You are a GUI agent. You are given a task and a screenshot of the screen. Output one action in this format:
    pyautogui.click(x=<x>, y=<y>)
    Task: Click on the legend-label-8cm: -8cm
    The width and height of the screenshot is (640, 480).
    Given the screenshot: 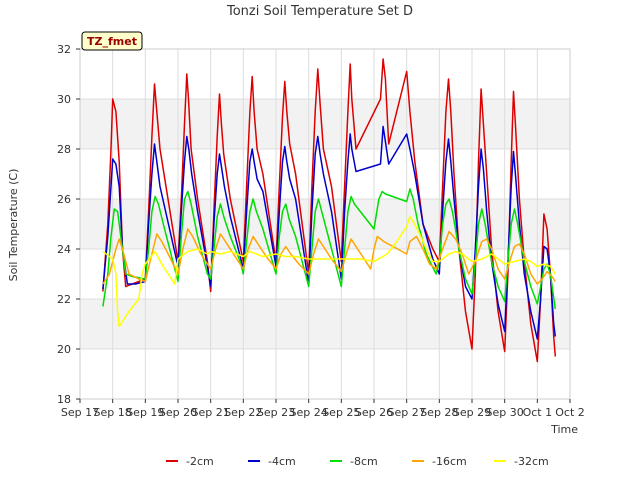 What is the action you would take?
    pyautogui.click(x=364, y=461)
    